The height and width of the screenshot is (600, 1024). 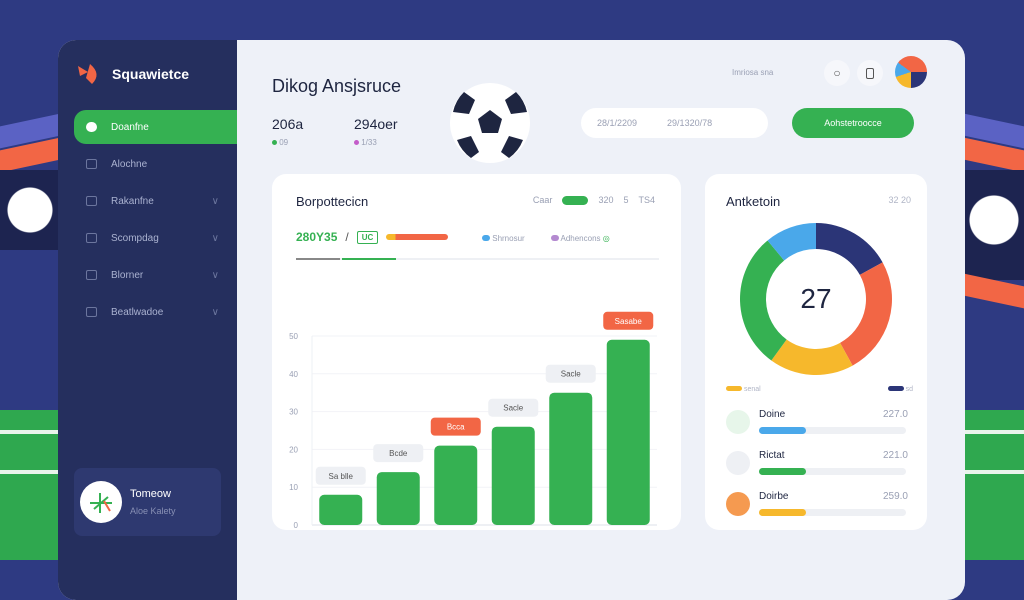 What do you see at coordinates (895, 496) in the screenshot?
I see `row-value: 259.0` at bounding box center [895, 496].